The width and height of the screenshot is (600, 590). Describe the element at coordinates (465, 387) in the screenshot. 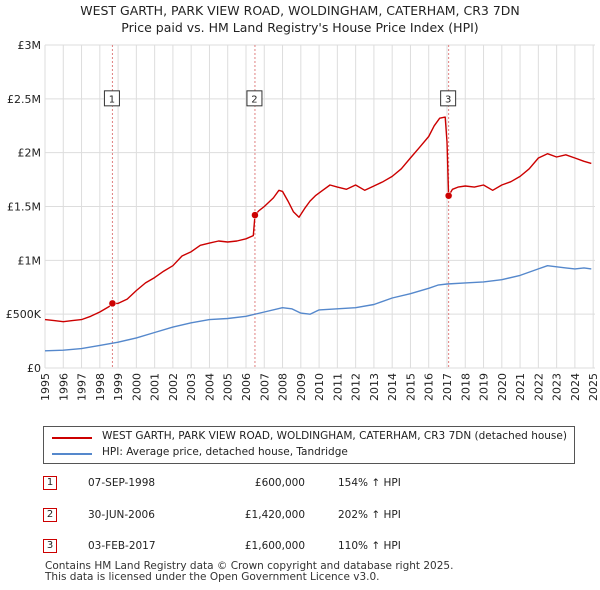

I see `x-tick-label: 2018` at that location.